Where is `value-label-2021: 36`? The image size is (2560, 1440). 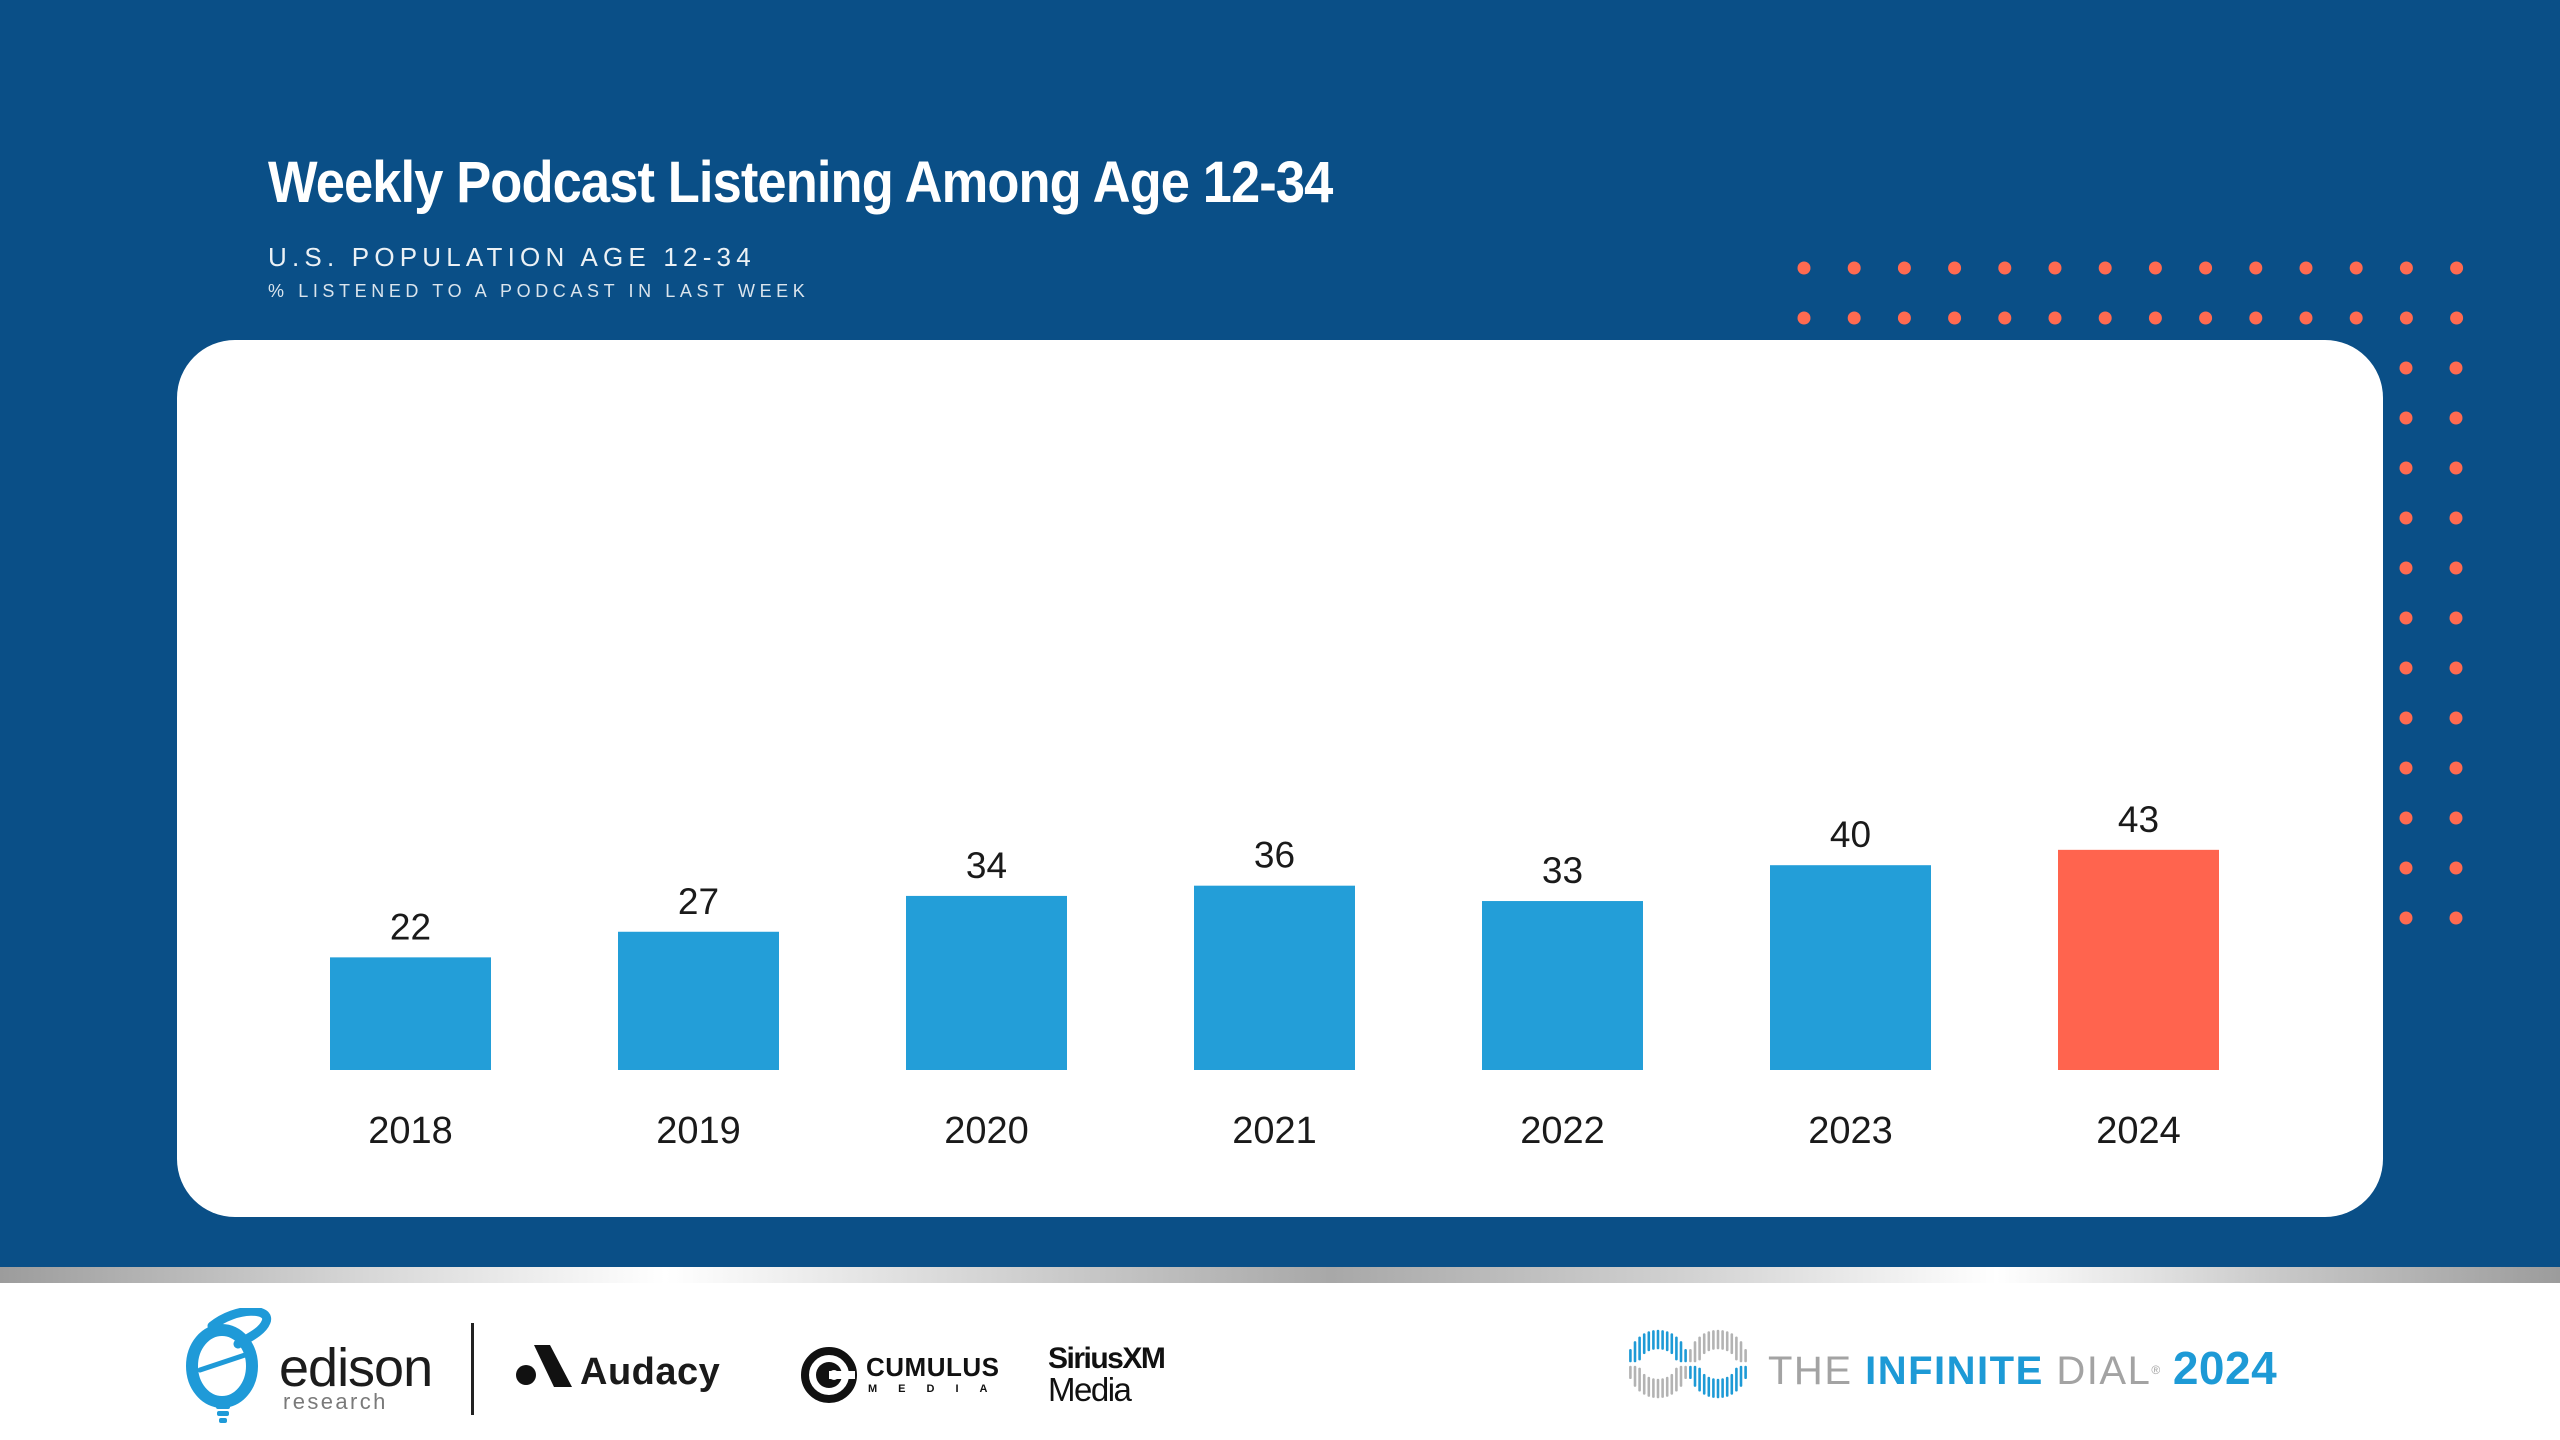
value-label-2021: 36 is located at coordinates (1274, 855).